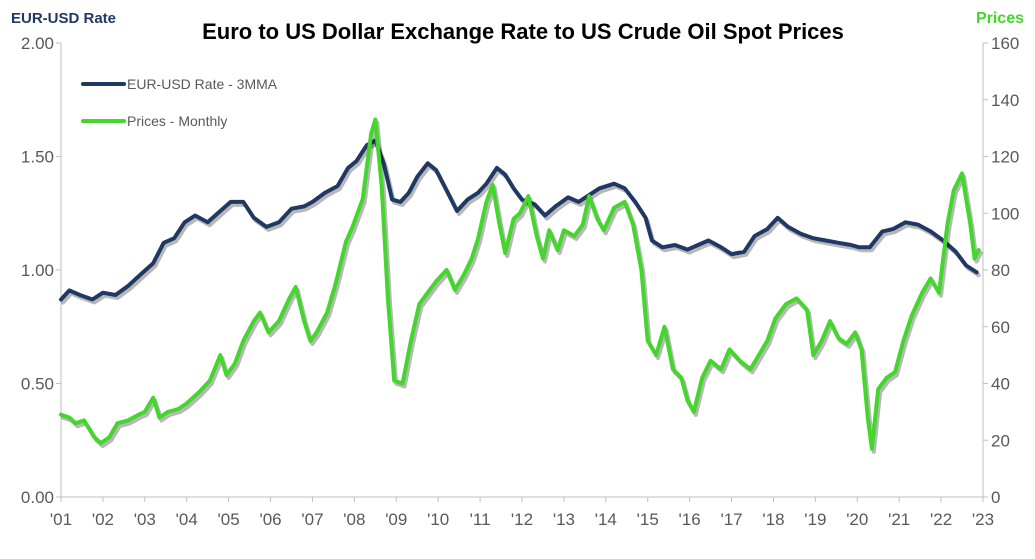 The height and width of the screenshot is (559, 1035). Describe the element at coordinates (61, 519) in the screenshot. I see `x-tick-label: '01` at that location.